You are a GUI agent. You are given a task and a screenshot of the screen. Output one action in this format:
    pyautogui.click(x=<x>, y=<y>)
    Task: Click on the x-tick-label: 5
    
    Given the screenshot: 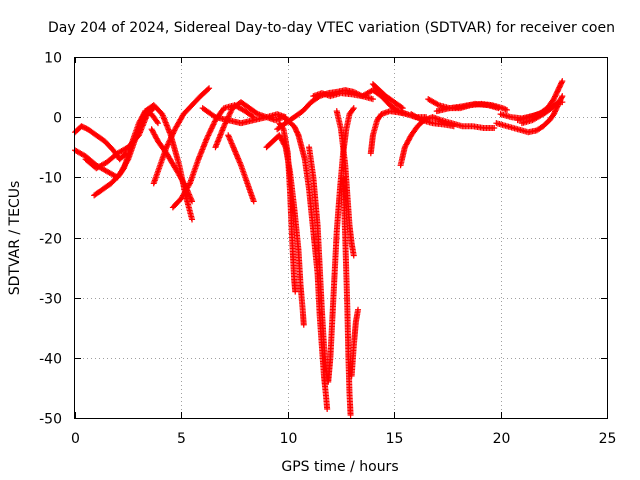 What is the action you would take?
    pyautogui.click(x=181, y=439)
    